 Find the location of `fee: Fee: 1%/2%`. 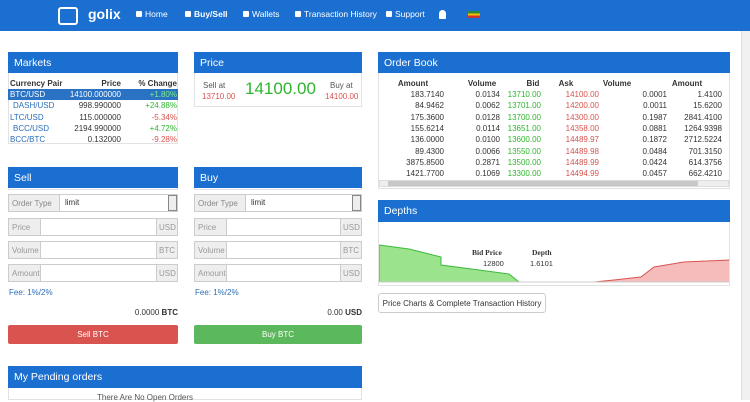

fee: Fee: 1%/2% is located at coordinates (31, 292).